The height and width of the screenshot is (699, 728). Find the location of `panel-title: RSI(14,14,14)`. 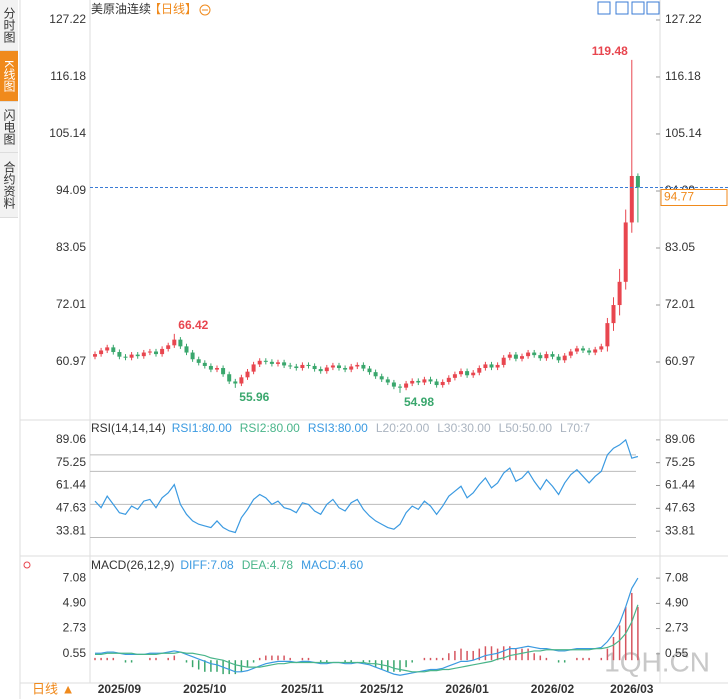

panel-title: RSI(14,14,14) is located at coordinates (128, 428).